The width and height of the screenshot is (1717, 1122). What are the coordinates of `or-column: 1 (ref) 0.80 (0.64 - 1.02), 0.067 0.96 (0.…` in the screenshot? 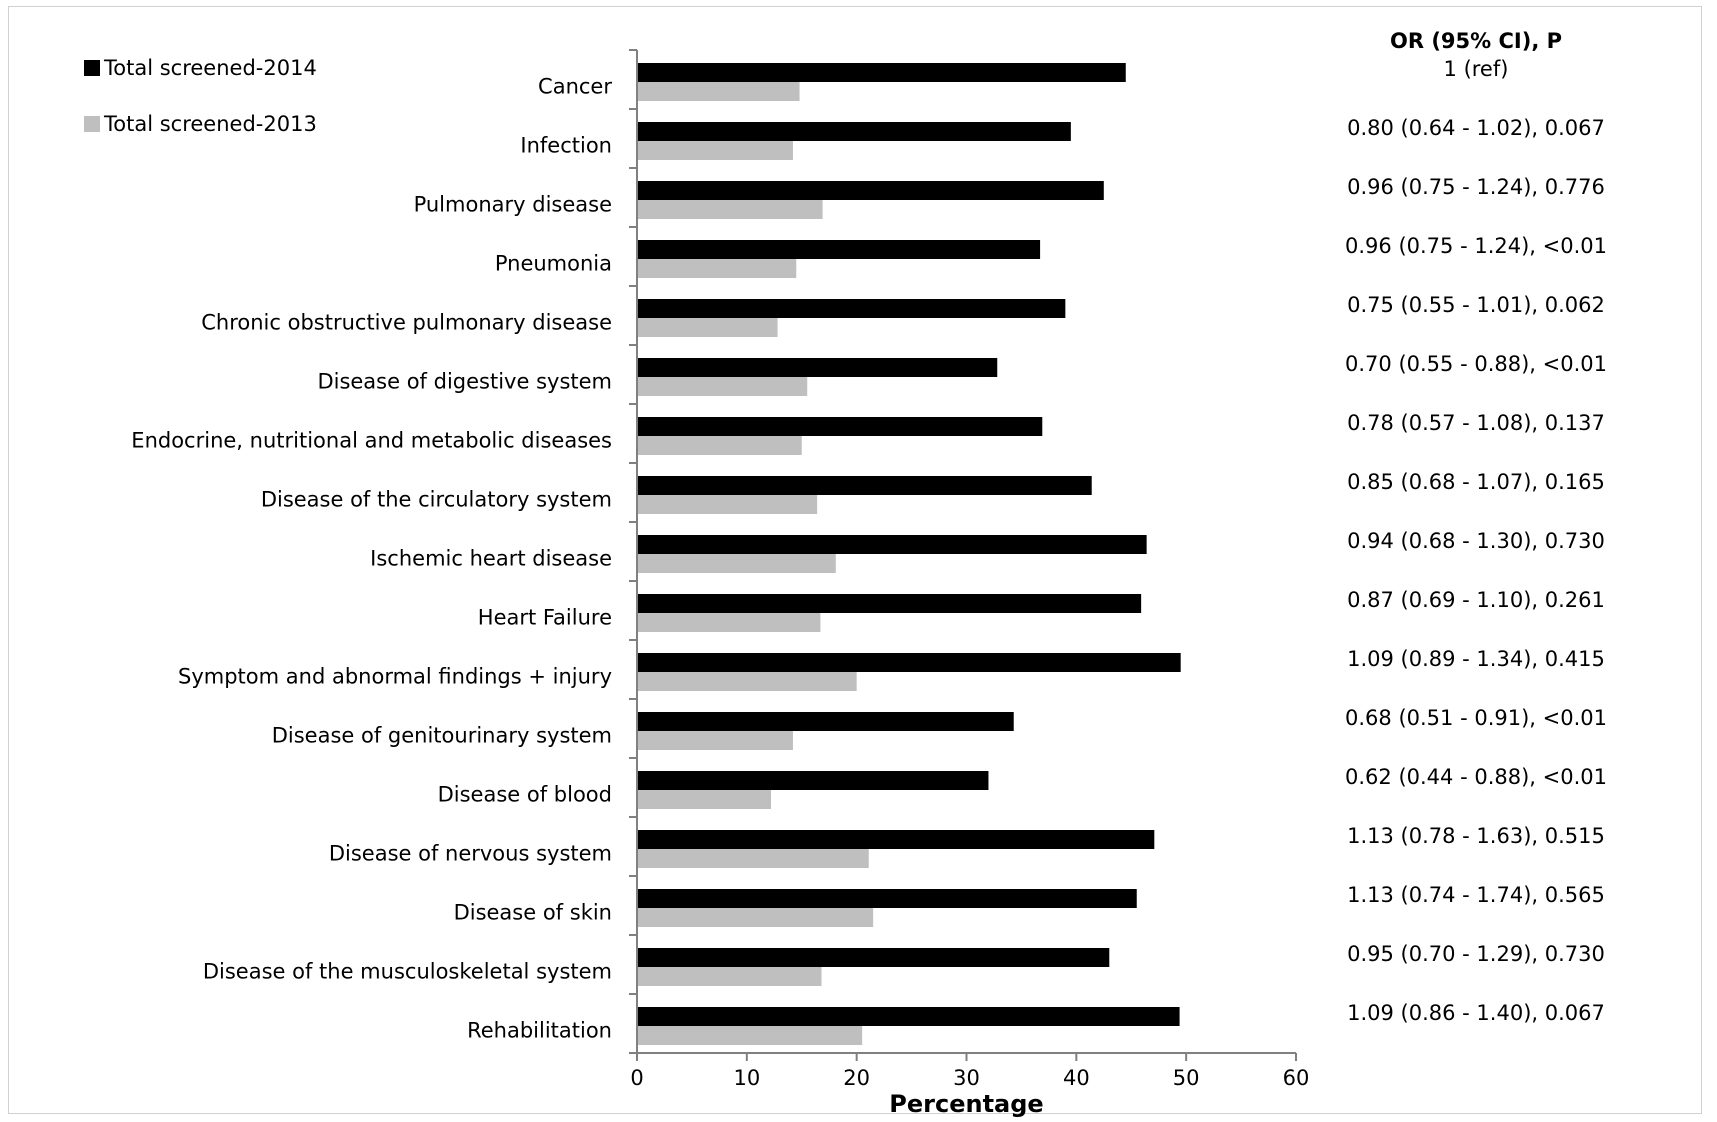 It's located at (1476, 527).